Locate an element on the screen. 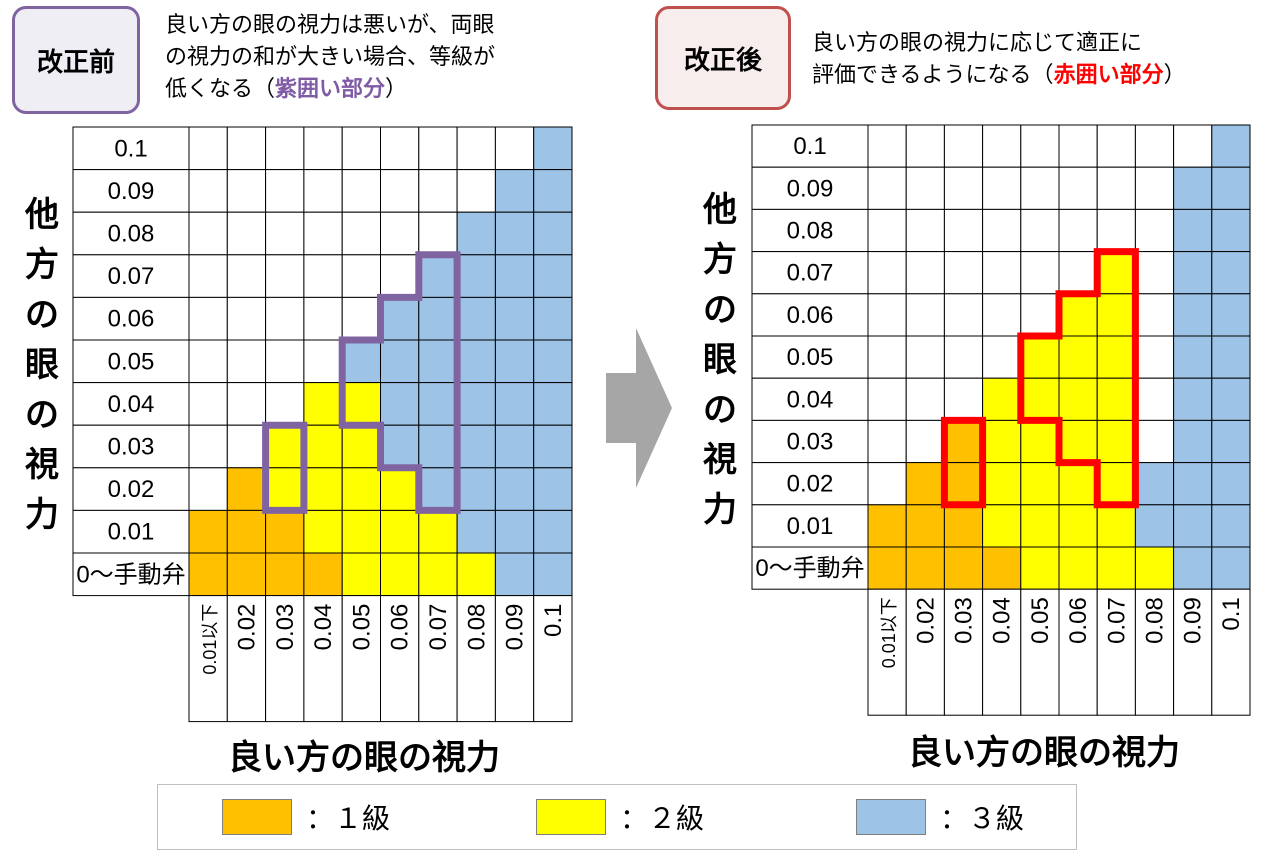 This screenshot has height=852, width=1278. before-col-label: 0.01以下 is located at coordinates (210, 639).